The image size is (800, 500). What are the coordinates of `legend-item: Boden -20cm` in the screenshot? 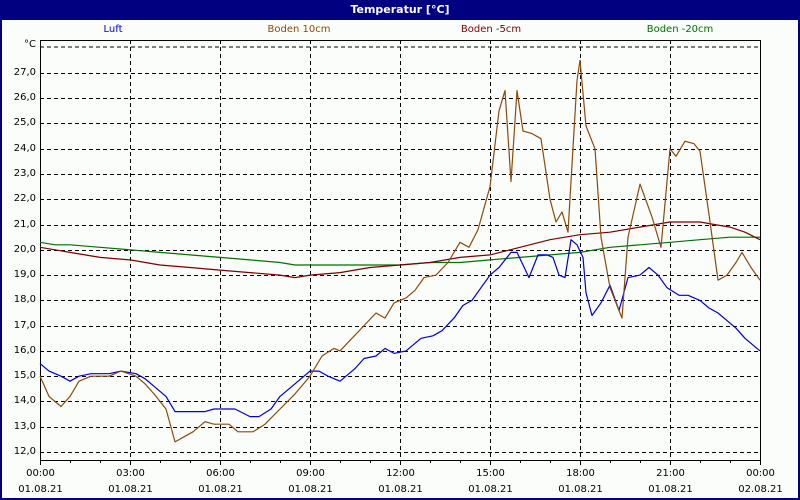 It's located at (680, 29).